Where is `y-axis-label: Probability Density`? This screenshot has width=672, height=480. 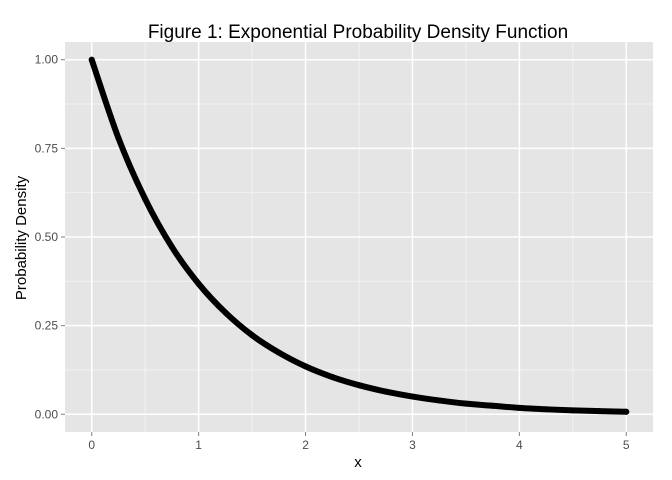
y-axis-label: Probability Density is located at coordinates (21, 237).